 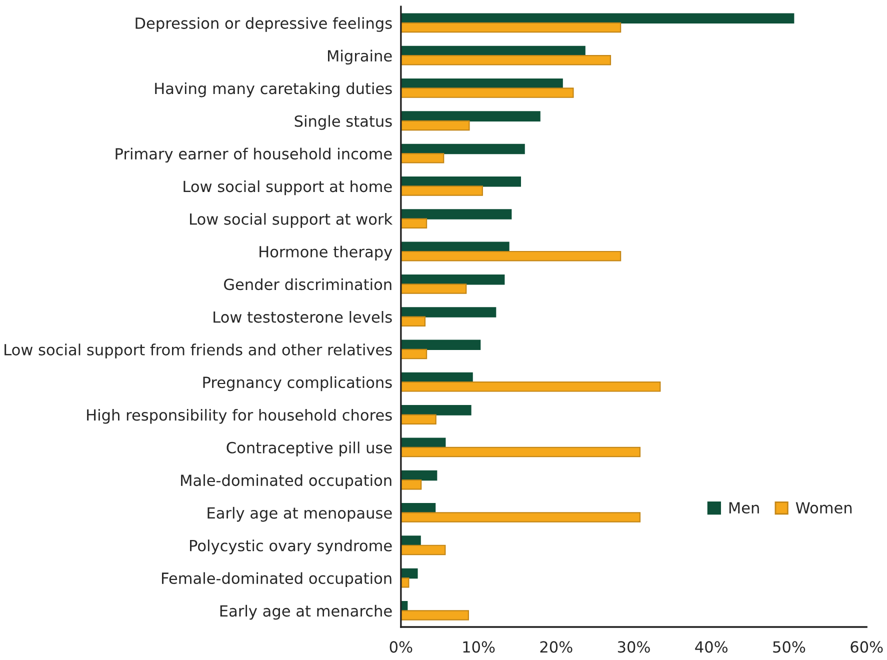 What do you see at coordinates (264, 24) in the screenshot?
I see `y-tick-label: Depression or depressive feelings` at bounding box center [264, 24].